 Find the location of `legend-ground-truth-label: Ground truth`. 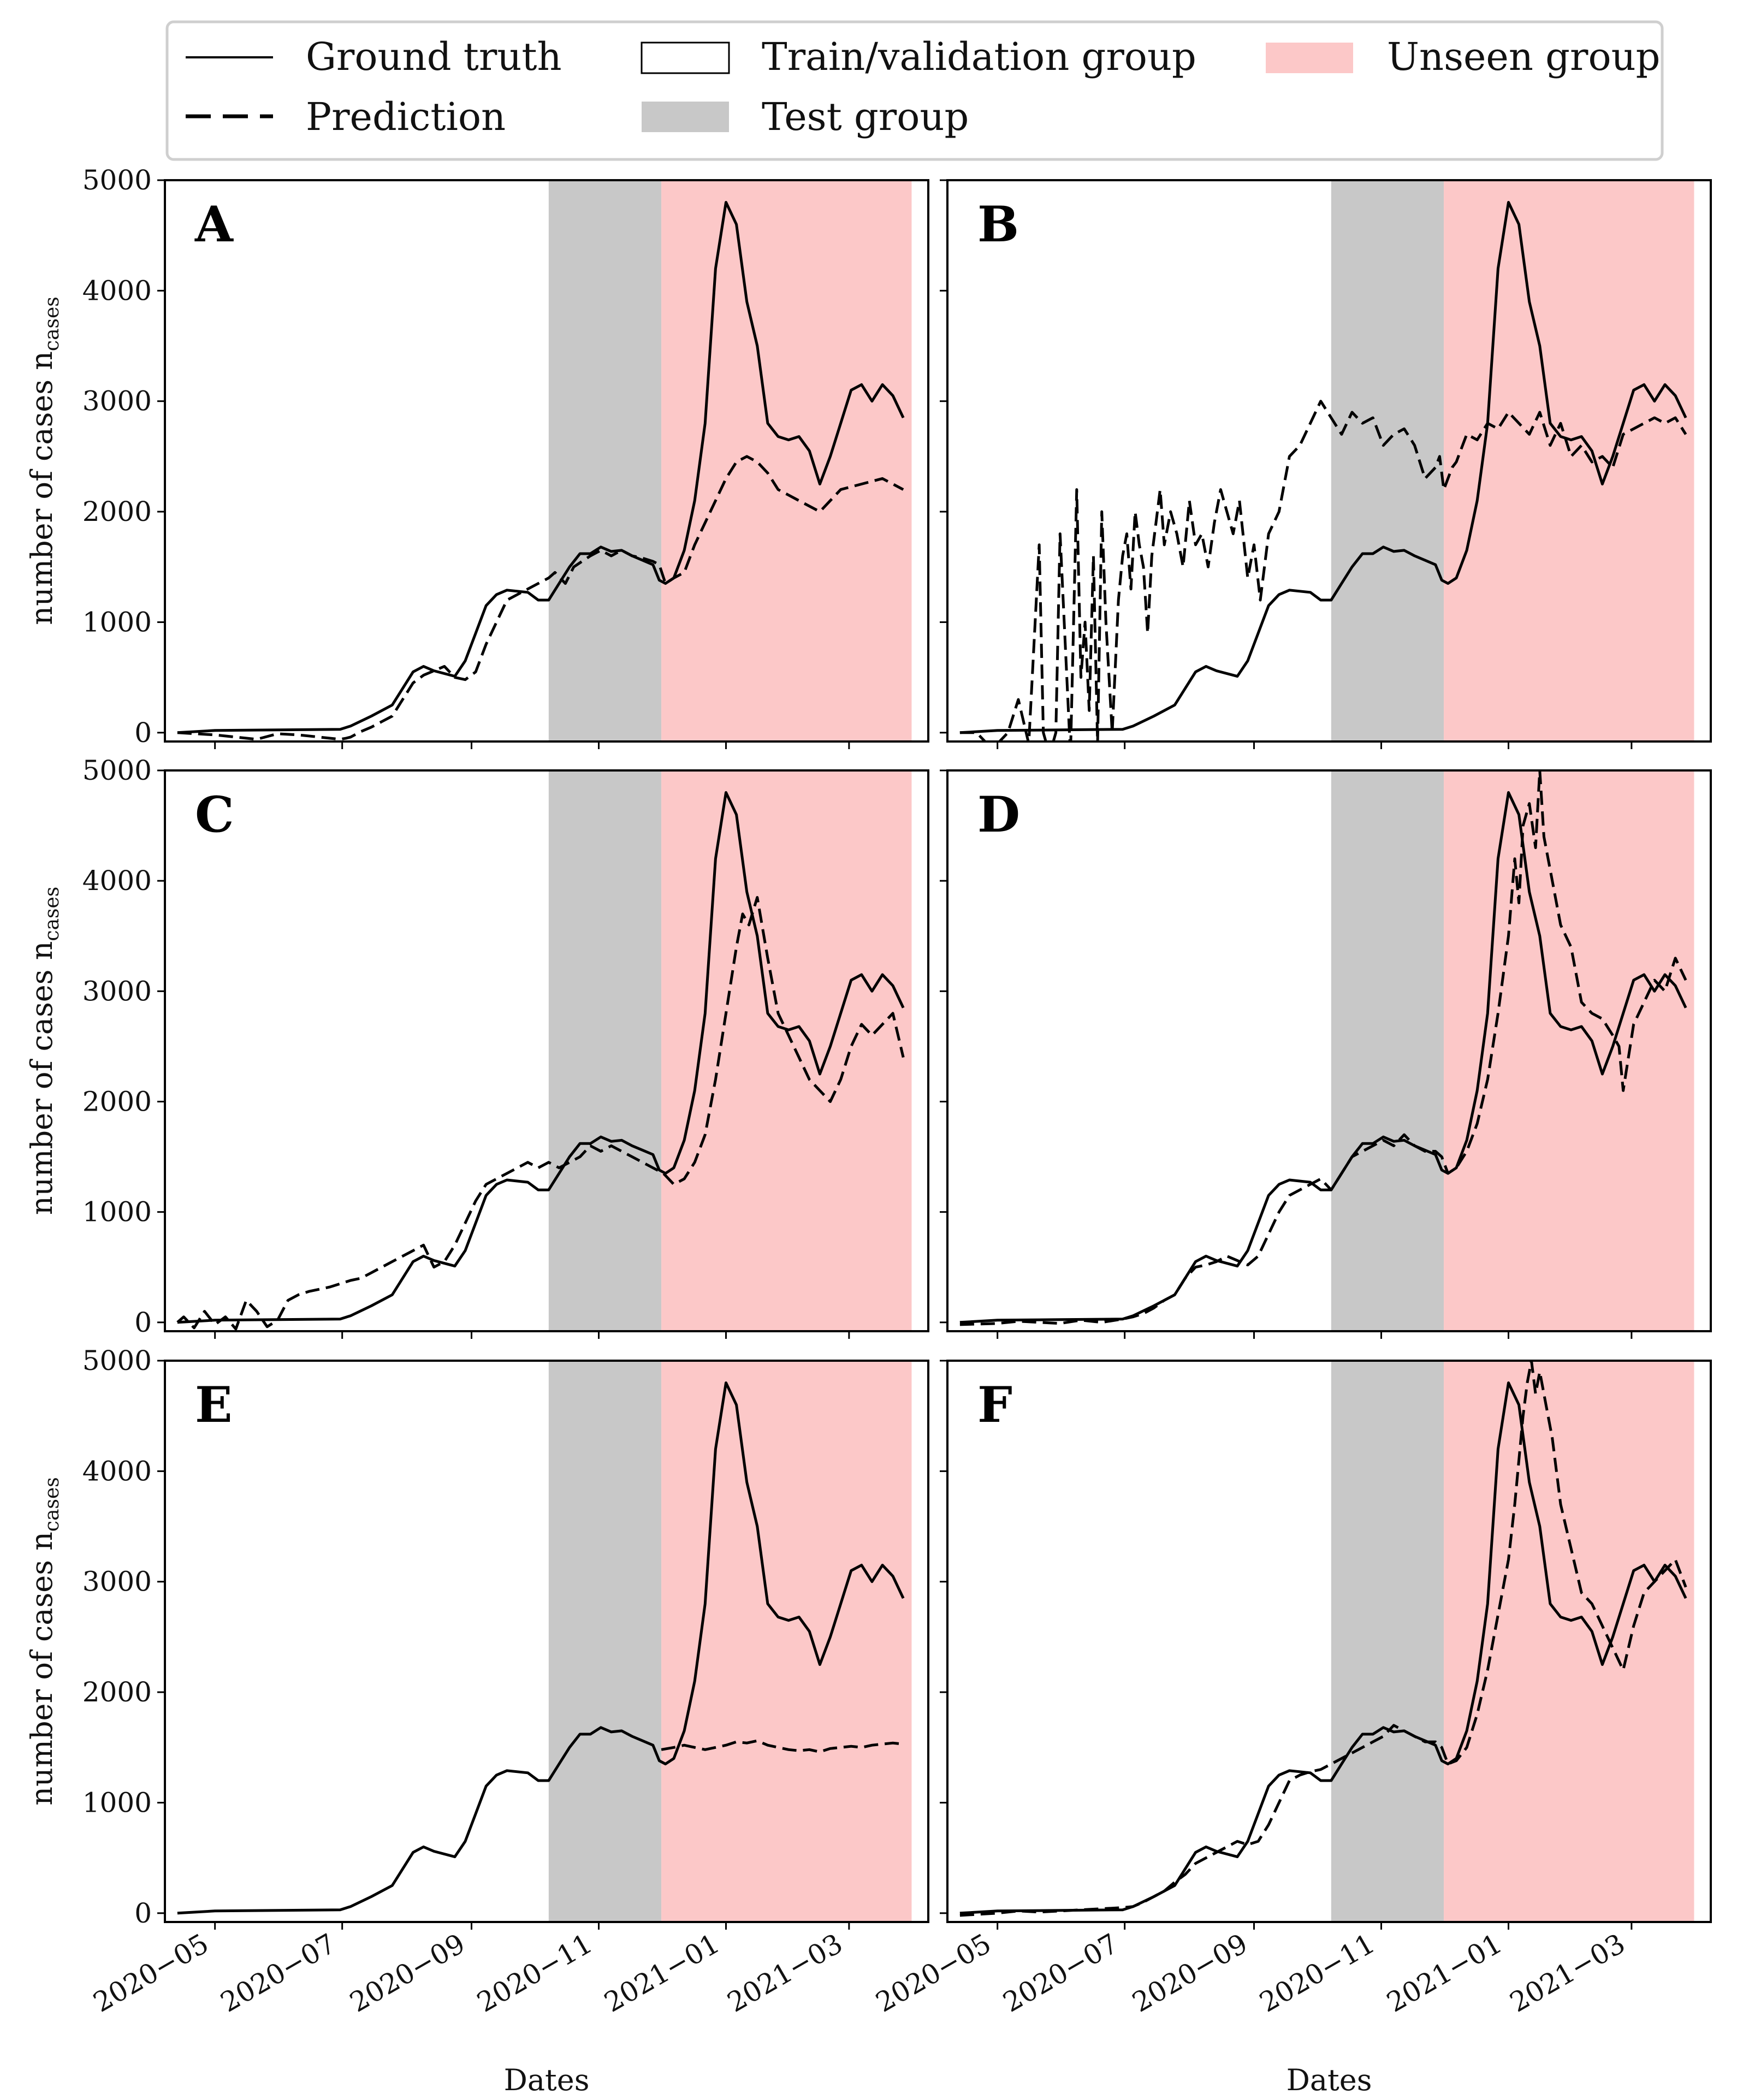

legend-ground-truth-label: Ground truth is located at coordinates (434, 56).